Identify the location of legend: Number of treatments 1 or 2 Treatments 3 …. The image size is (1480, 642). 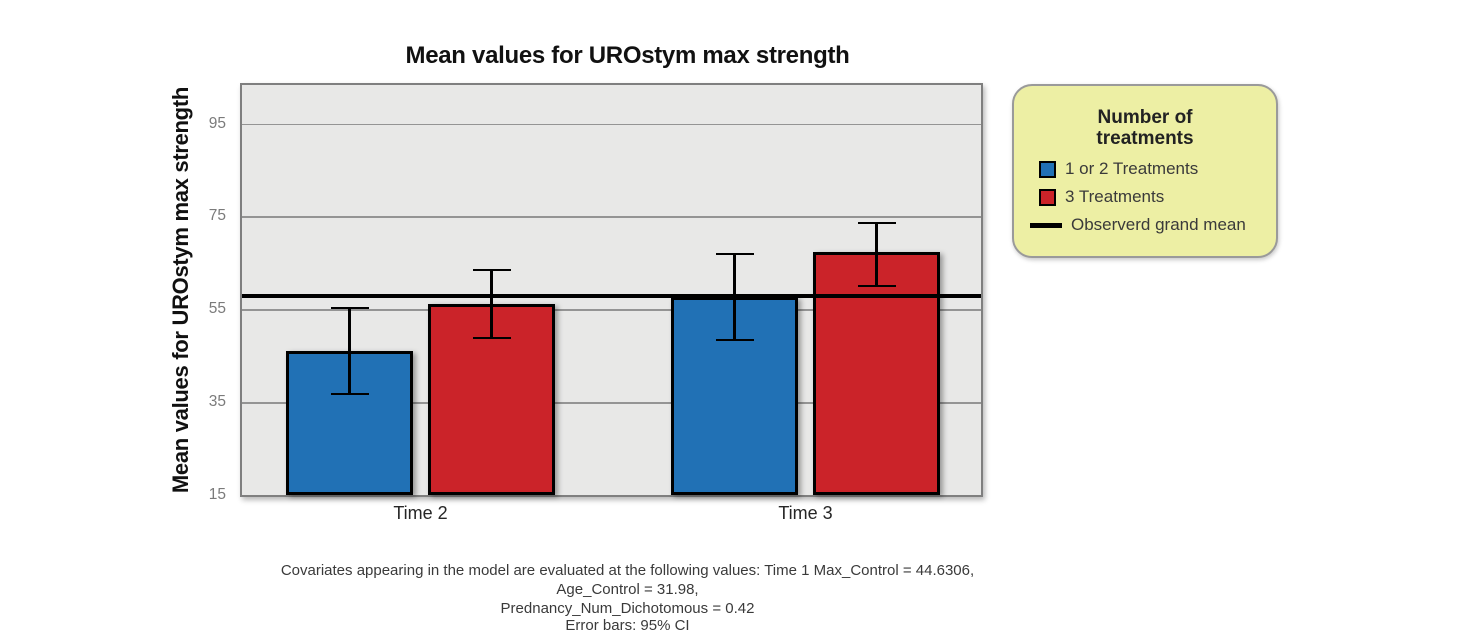
(1145, 171).